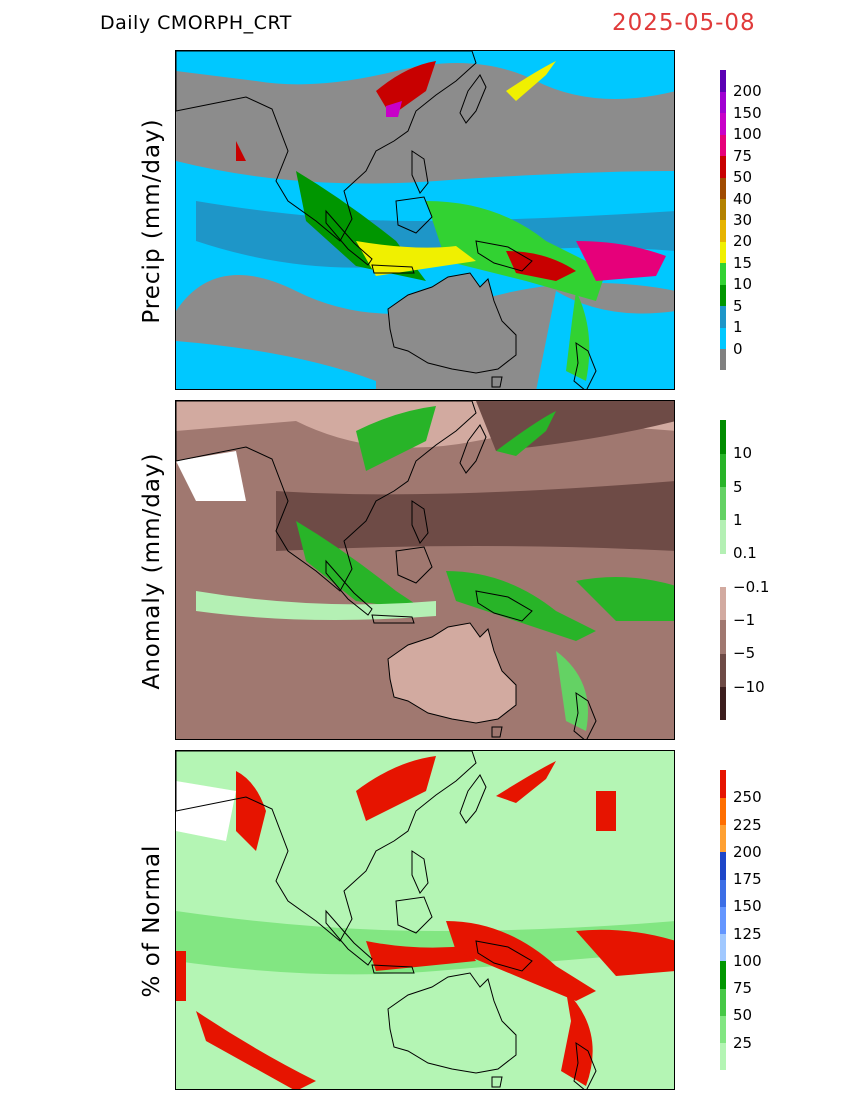  What do you see at coordinates (744, 620) in the screenshot?
I see `colorbar-label: −1` at bounding box center [744, 620].